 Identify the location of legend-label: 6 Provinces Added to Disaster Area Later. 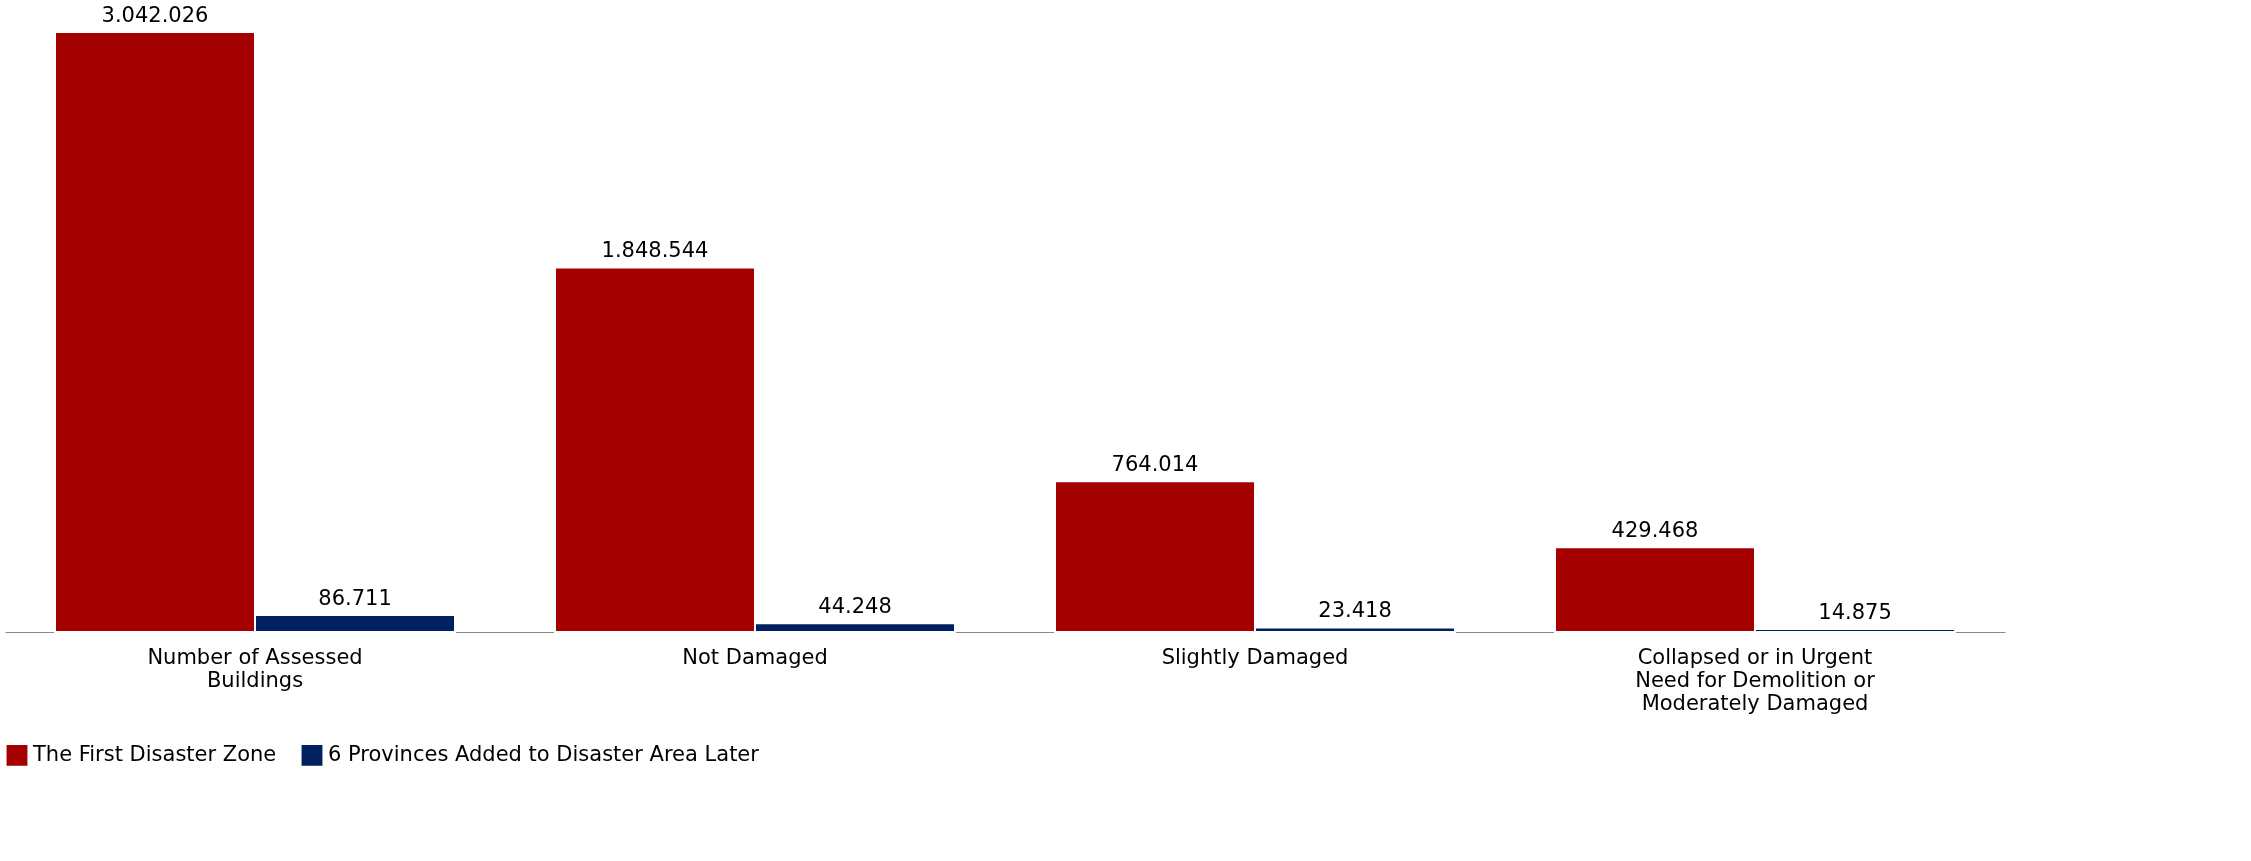
(544, 754).